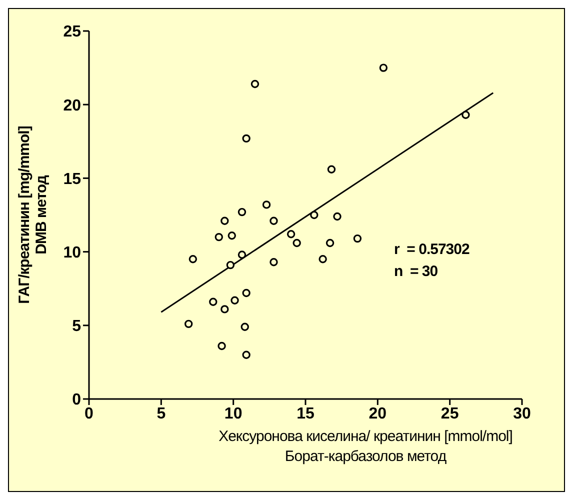 This screenshot has height=498, width=571. What do you see at coordinates (77, 327) in the screenshot?
I see `y-tick-label: 5` at bounding box center [77, 327].